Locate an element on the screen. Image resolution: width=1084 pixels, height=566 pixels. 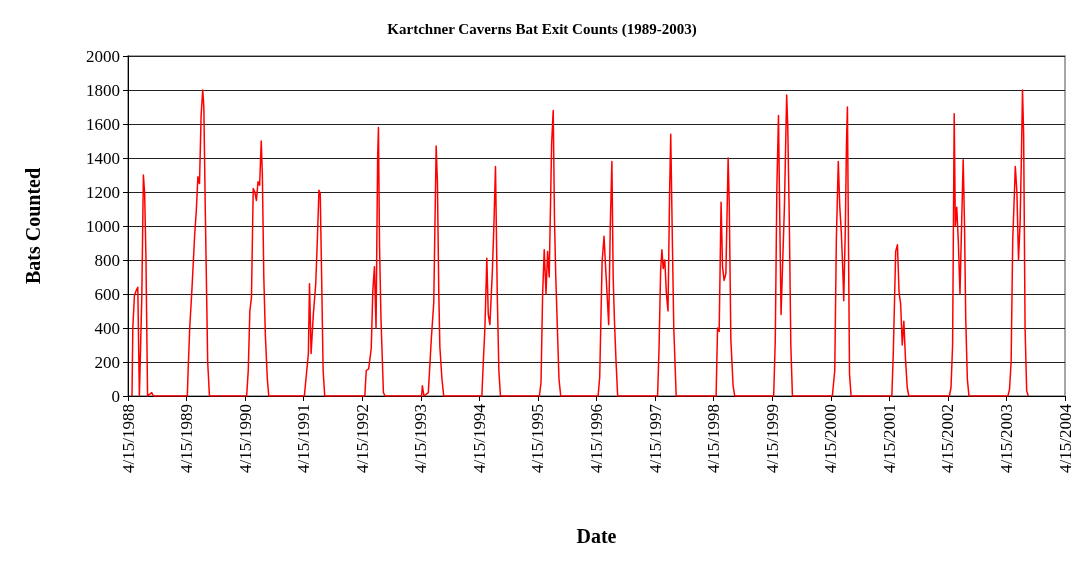
x-tick-label: 4/15/2001 is located at coordinates (889, 438).